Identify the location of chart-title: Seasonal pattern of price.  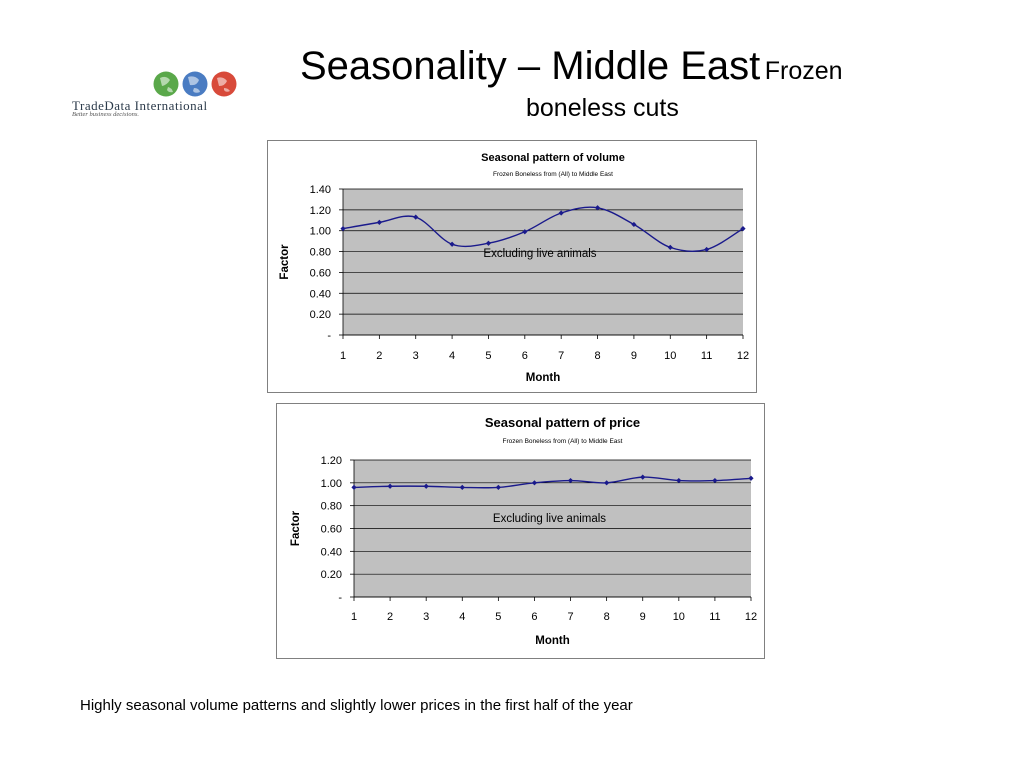
(562, 422).